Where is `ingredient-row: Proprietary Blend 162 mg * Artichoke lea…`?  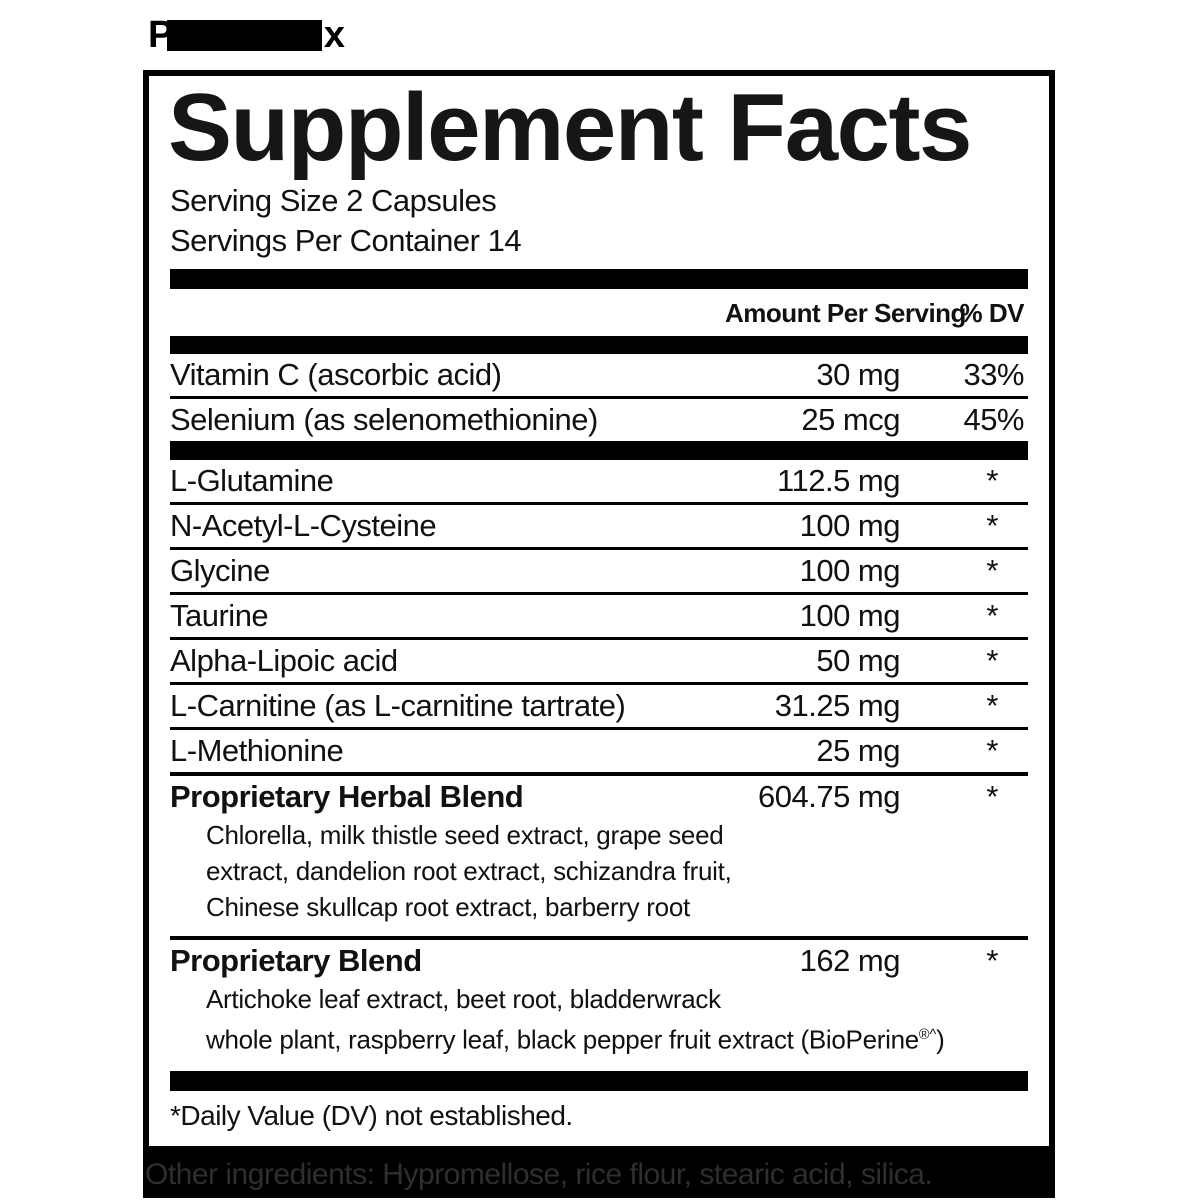
ingredient-row: Proprietary Blend 162 mg * Artichoke lea… is located at coordinates (599, 1002).